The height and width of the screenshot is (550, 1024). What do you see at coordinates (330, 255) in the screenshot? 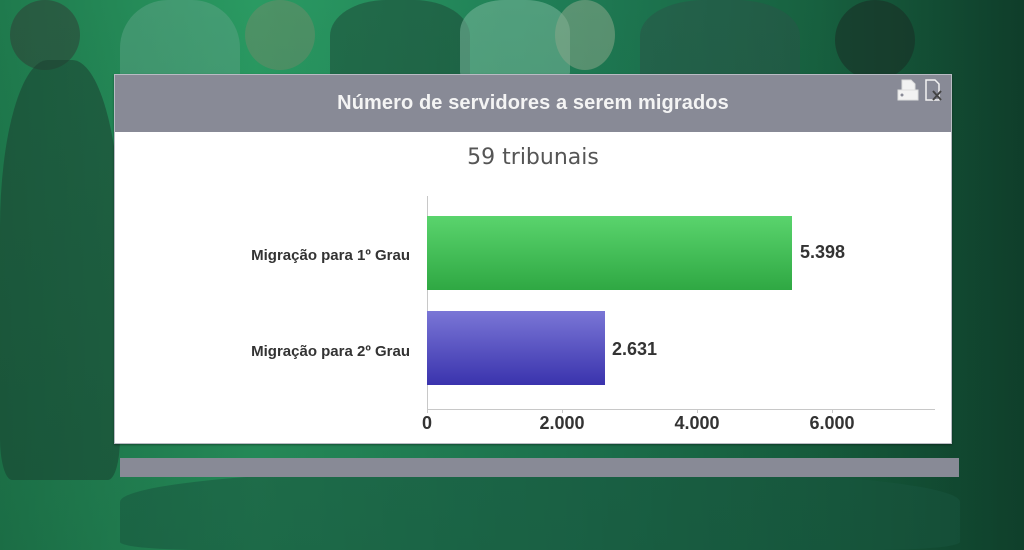
I see `category-label: Migração para 1º Grau` at bounding box center [330, 255].